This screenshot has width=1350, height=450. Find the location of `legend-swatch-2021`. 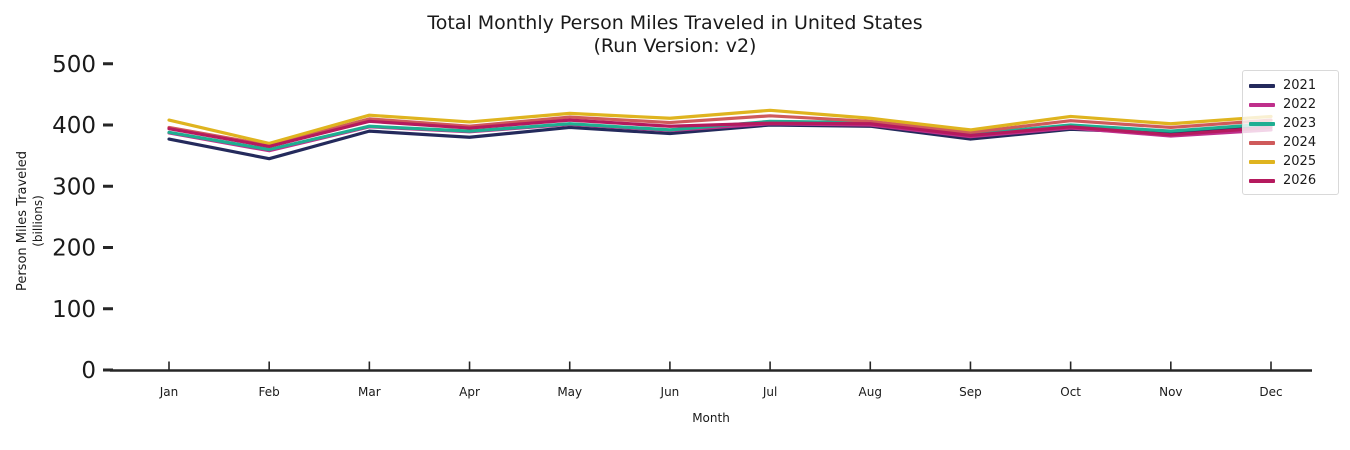

legend-swatch-2021 is located at coordinates (1262, 85).